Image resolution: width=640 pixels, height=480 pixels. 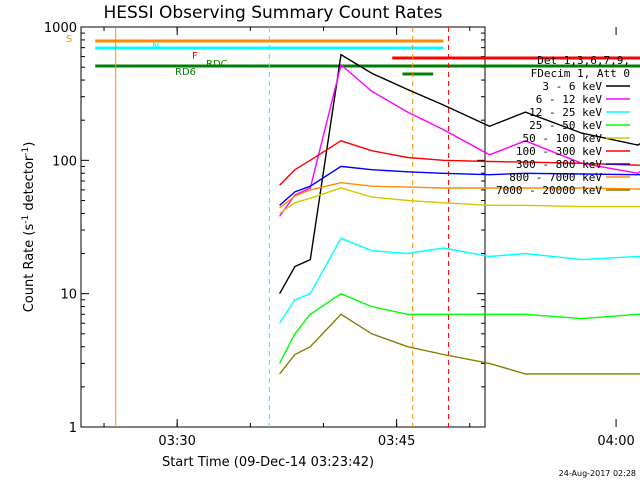 What do you see at coordinates (29, 268) in the screenshot?
I see `y-axis-label-part1: Count Rate (s` at bounding box center [29, 268].